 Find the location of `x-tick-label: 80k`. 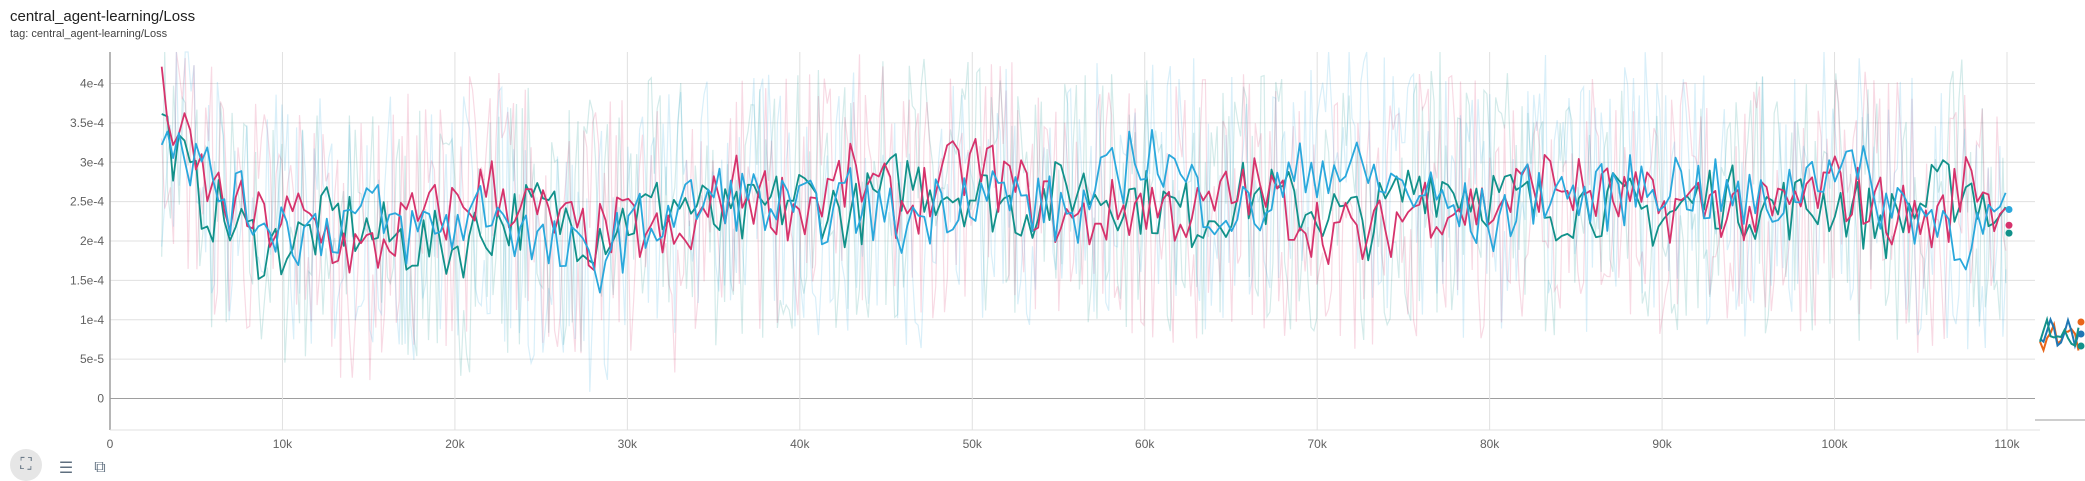

x-tick-label: 80k is located at coordinates (1490, 443).